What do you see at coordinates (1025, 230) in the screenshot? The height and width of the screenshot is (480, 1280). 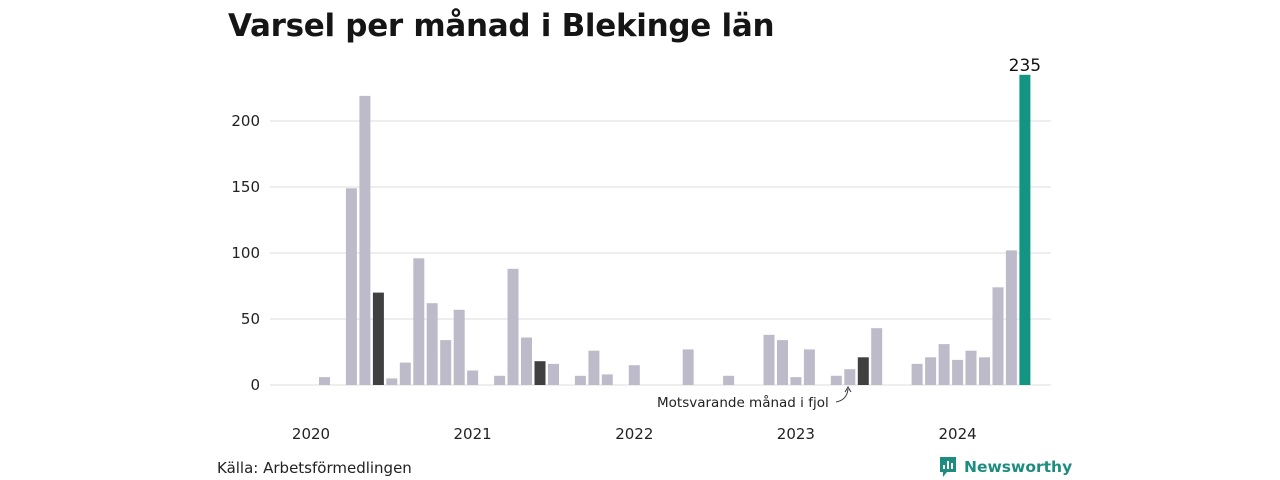 I see `bar-highlight` at bounding box center [1025, 230].